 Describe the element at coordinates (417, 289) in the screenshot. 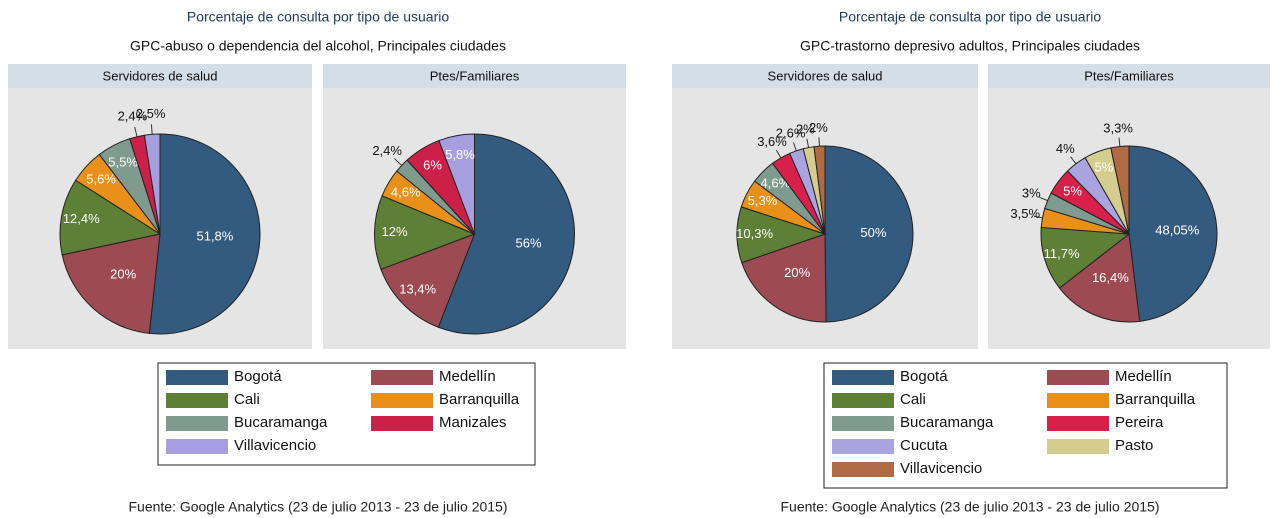

I see `value-label: 13,4%` at that location.